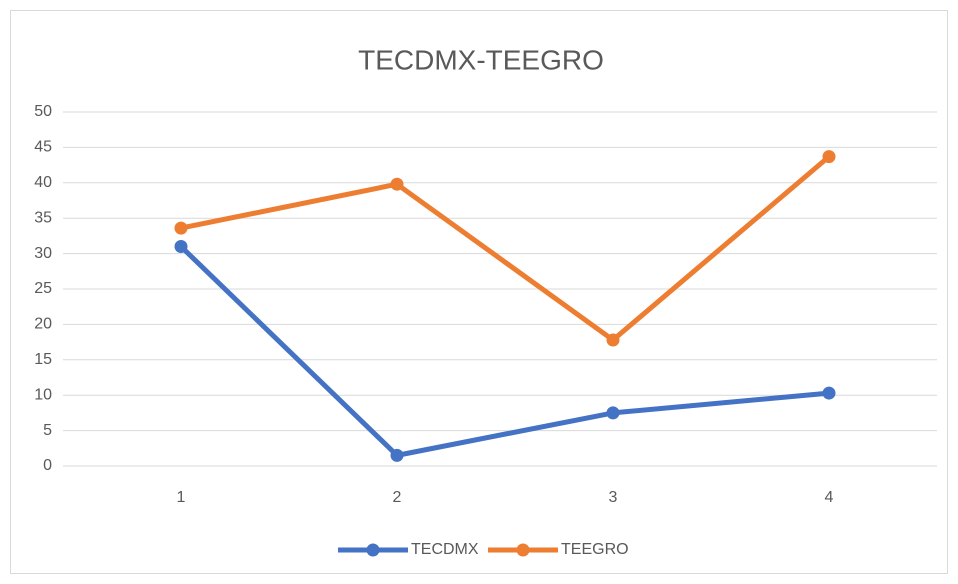 The width and height of the screenshot is (958, 584). What do you see at coordinates (481, 59) in the screenshot?
I see `chart-title: TECDMX-TEEGRO` at bounding box center [481, 59].